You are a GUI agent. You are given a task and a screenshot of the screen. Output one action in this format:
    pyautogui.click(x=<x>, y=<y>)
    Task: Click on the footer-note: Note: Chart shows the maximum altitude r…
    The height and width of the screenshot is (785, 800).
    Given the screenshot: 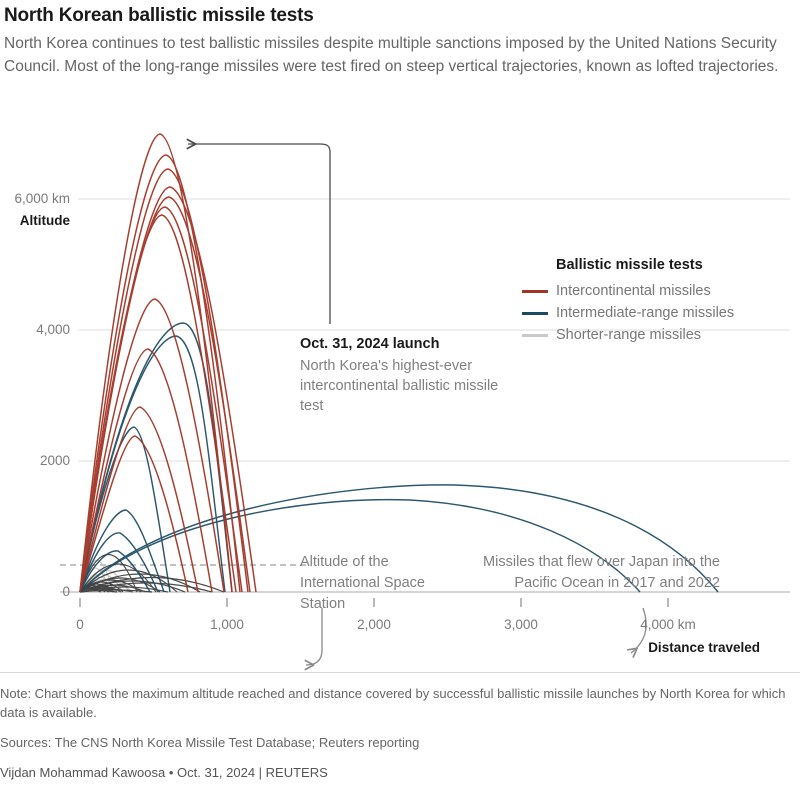 What is the action you would take?
    pyautogui.click(x=393, y=703)
    